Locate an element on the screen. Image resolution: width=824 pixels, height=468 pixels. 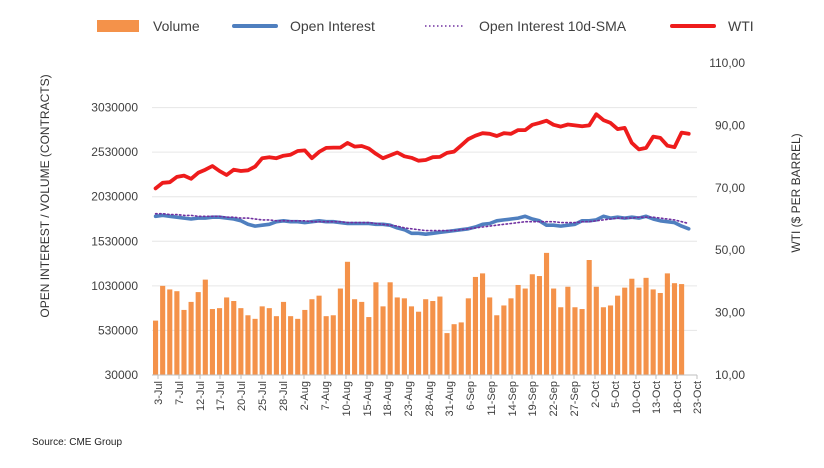
x-tick-label: 3-Jul is located at coordinates (159, 393).